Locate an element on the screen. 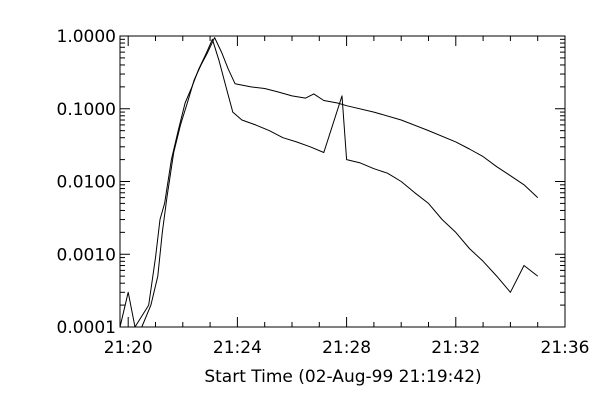 The width and height of the screenshot is (600, 400). y-tick-label: 0.0100 is located at coordinates (86, 183).